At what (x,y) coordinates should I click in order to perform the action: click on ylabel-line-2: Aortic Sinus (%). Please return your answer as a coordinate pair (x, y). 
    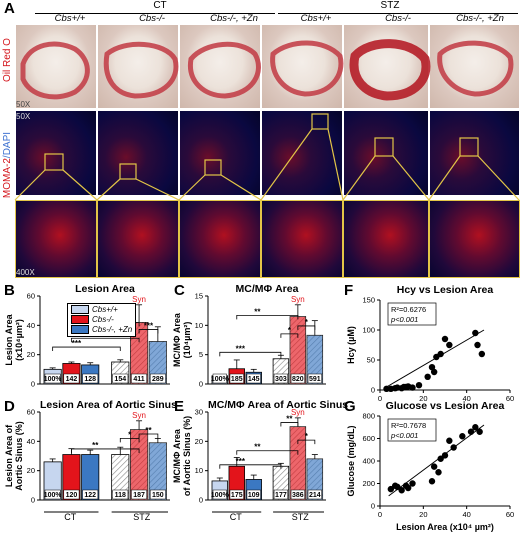
    Looking at the image, I should click on (19, 456).